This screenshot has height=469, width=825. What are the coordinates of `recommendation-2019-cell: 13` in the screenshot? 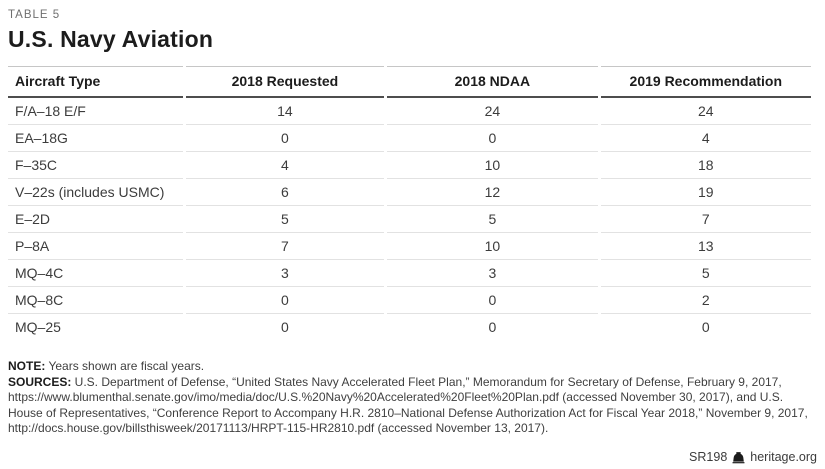 It's located at (705, 246).